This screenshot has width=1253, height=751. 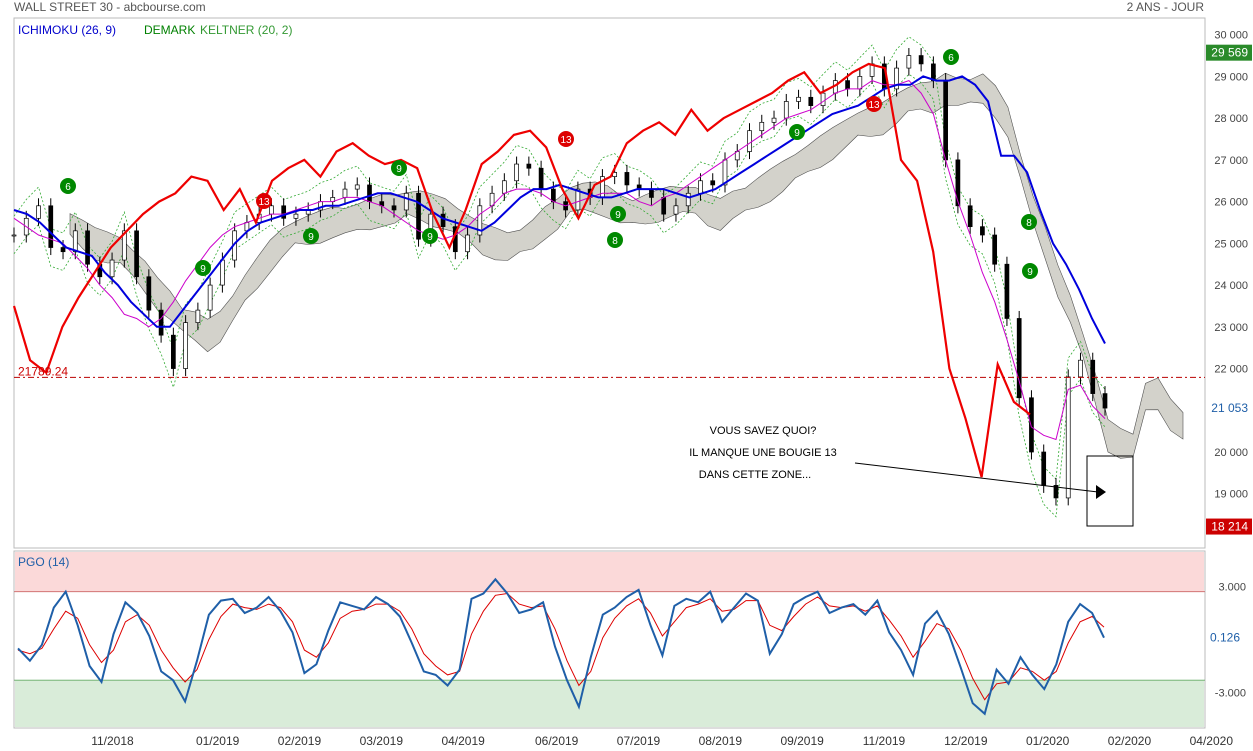 What do you see at coordinates (884, 741) in the screenshot?
I see `x-tick-label: 11/2019` at bounding box center [884, 741].